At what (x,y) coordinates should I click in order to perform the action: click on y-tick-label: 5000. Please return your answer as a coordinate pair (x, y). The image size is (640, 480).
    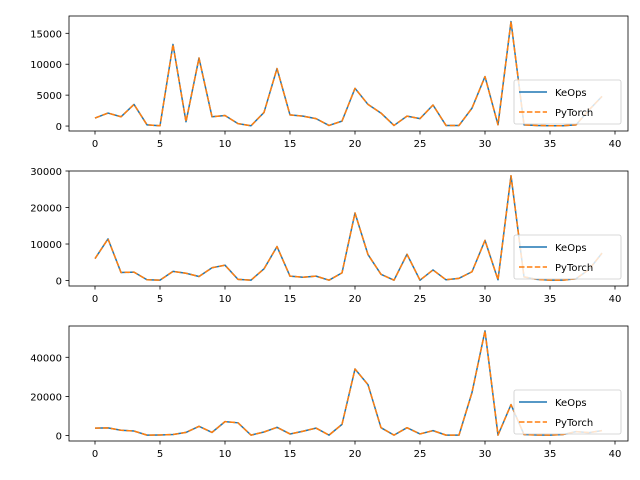
    Looking at the image, I should click on (49, 96).